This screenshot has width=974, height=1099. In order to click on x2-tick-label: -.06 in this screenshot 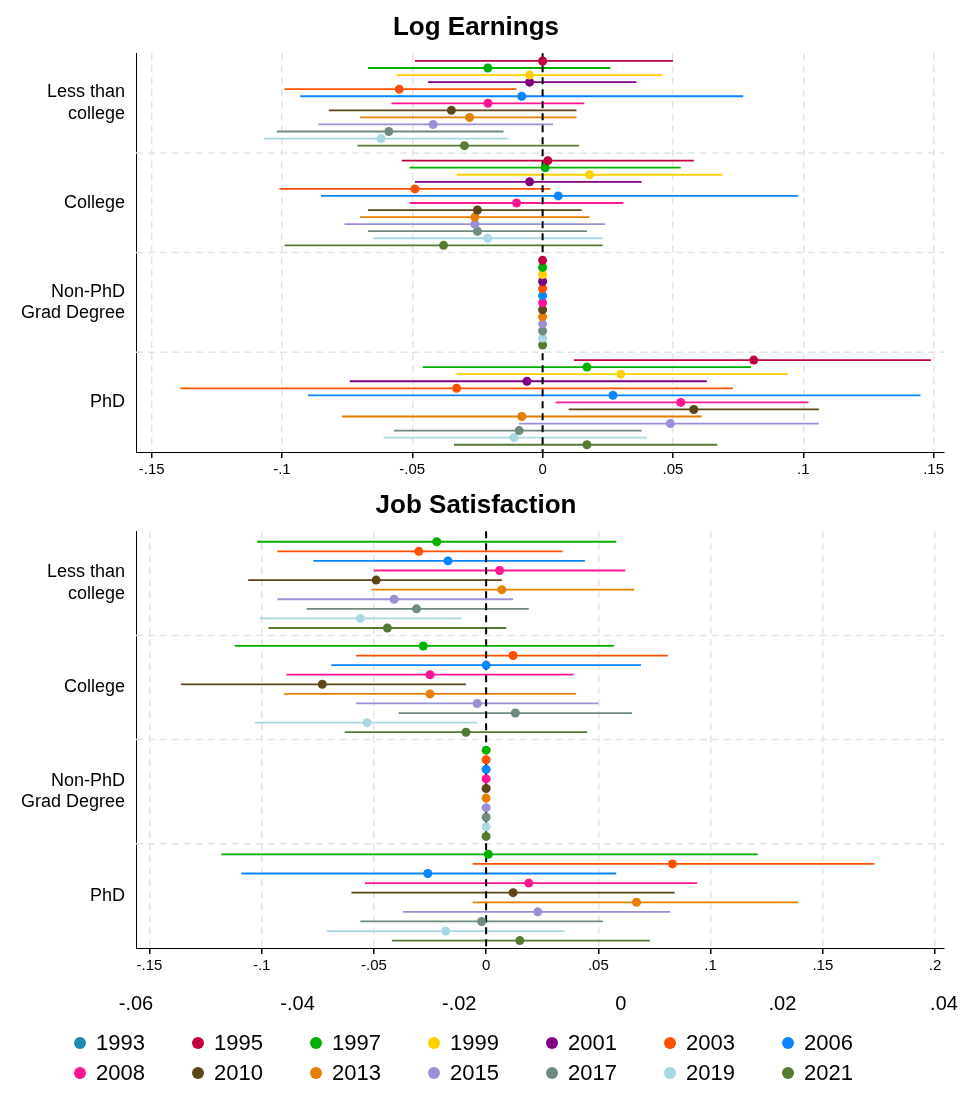, I will do `click(136, 1002)`.